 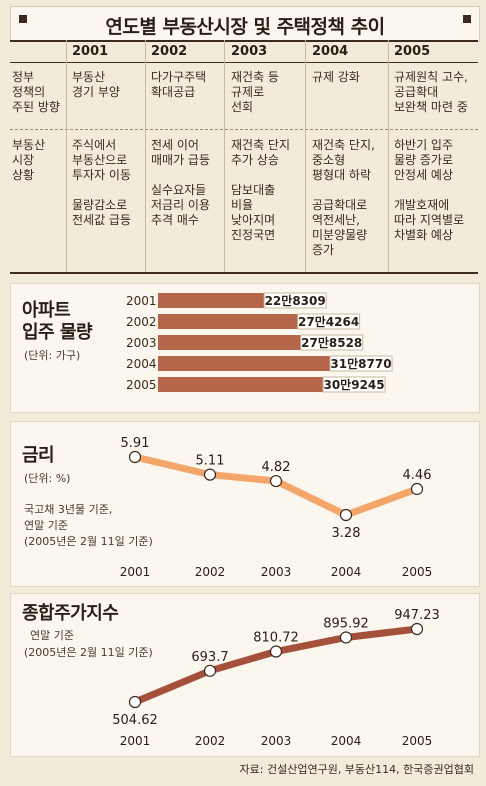 What do you see at coordinates (88, 652) in the screenshot?
I see `kospi-note-2: (2005년은 2월 11일 기준)` at bounding box center [88, 652].